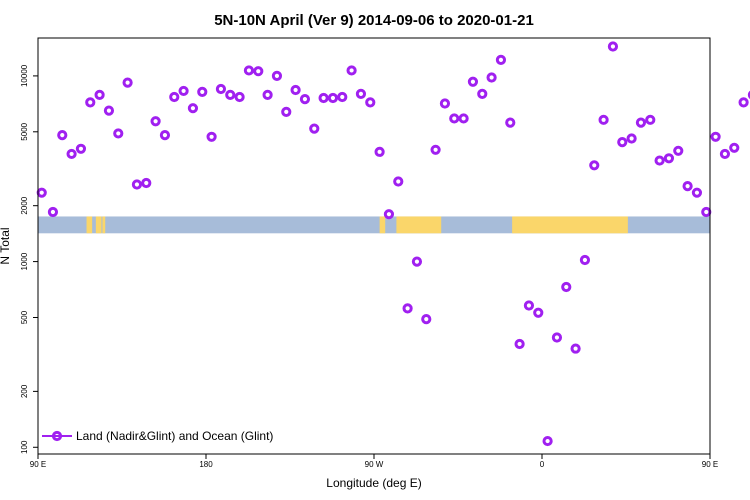  What do you see at coordinates (24, 205) in the screenshot?
I see `y-tick-label: 2000` at bounding box center [24, 205].